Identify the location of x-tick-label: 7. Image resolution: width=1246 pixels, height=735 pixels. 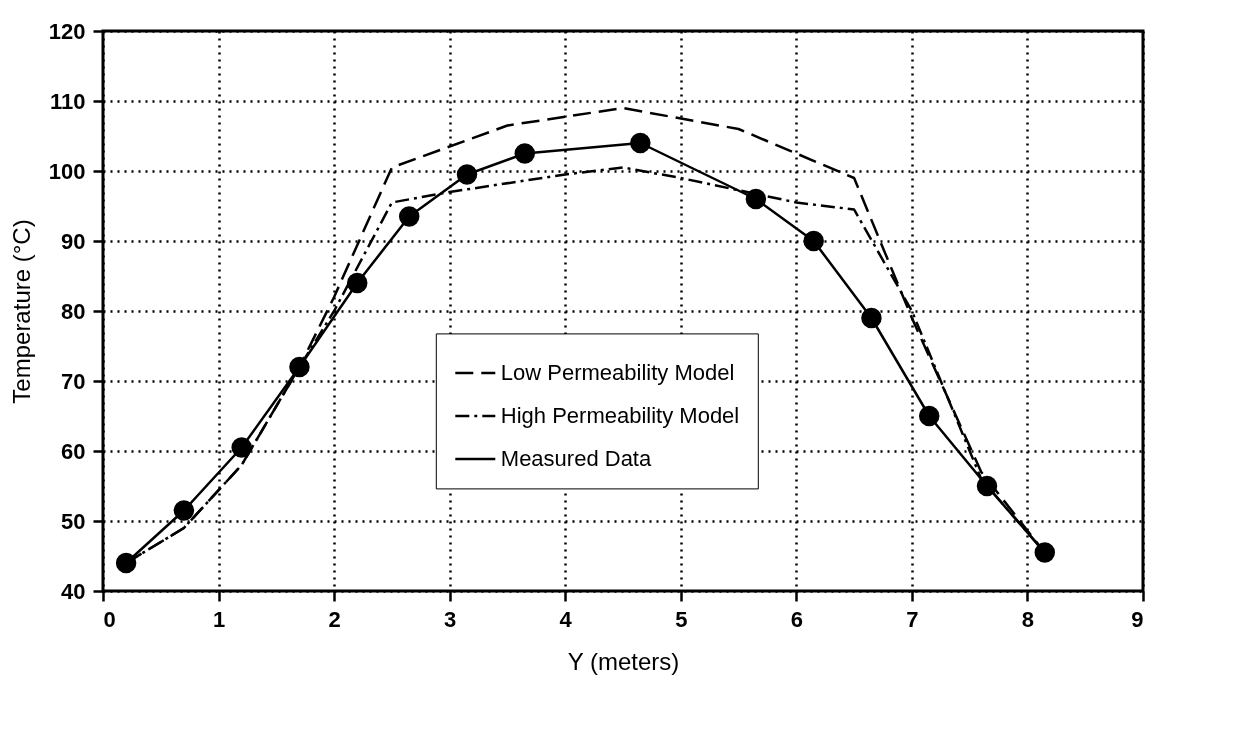
(912, 619).